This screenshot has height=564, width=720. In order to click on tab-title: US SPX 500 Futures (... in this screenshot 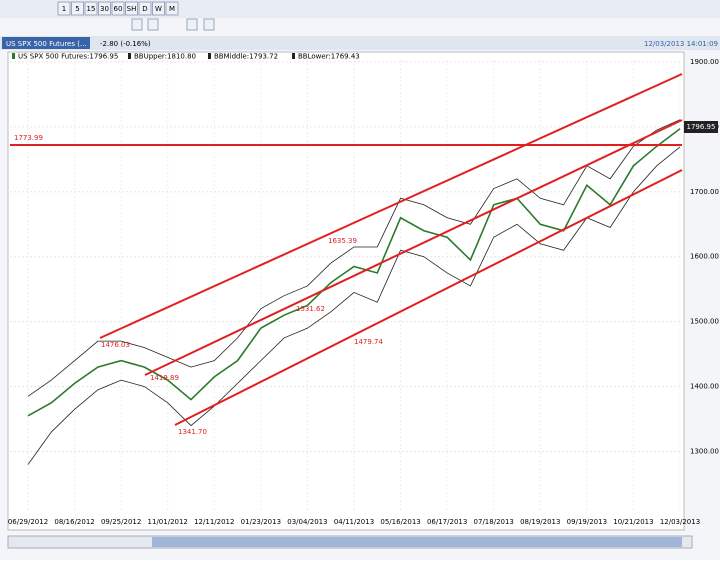, I will do `click(46, 44)`.